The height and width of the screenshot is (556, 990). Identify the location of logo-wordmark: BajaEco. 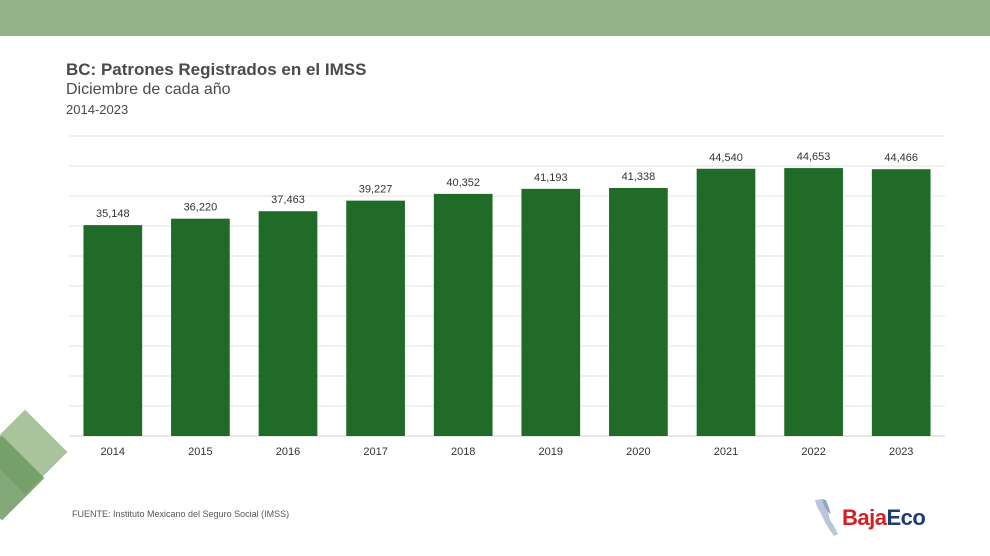
(884, 518).